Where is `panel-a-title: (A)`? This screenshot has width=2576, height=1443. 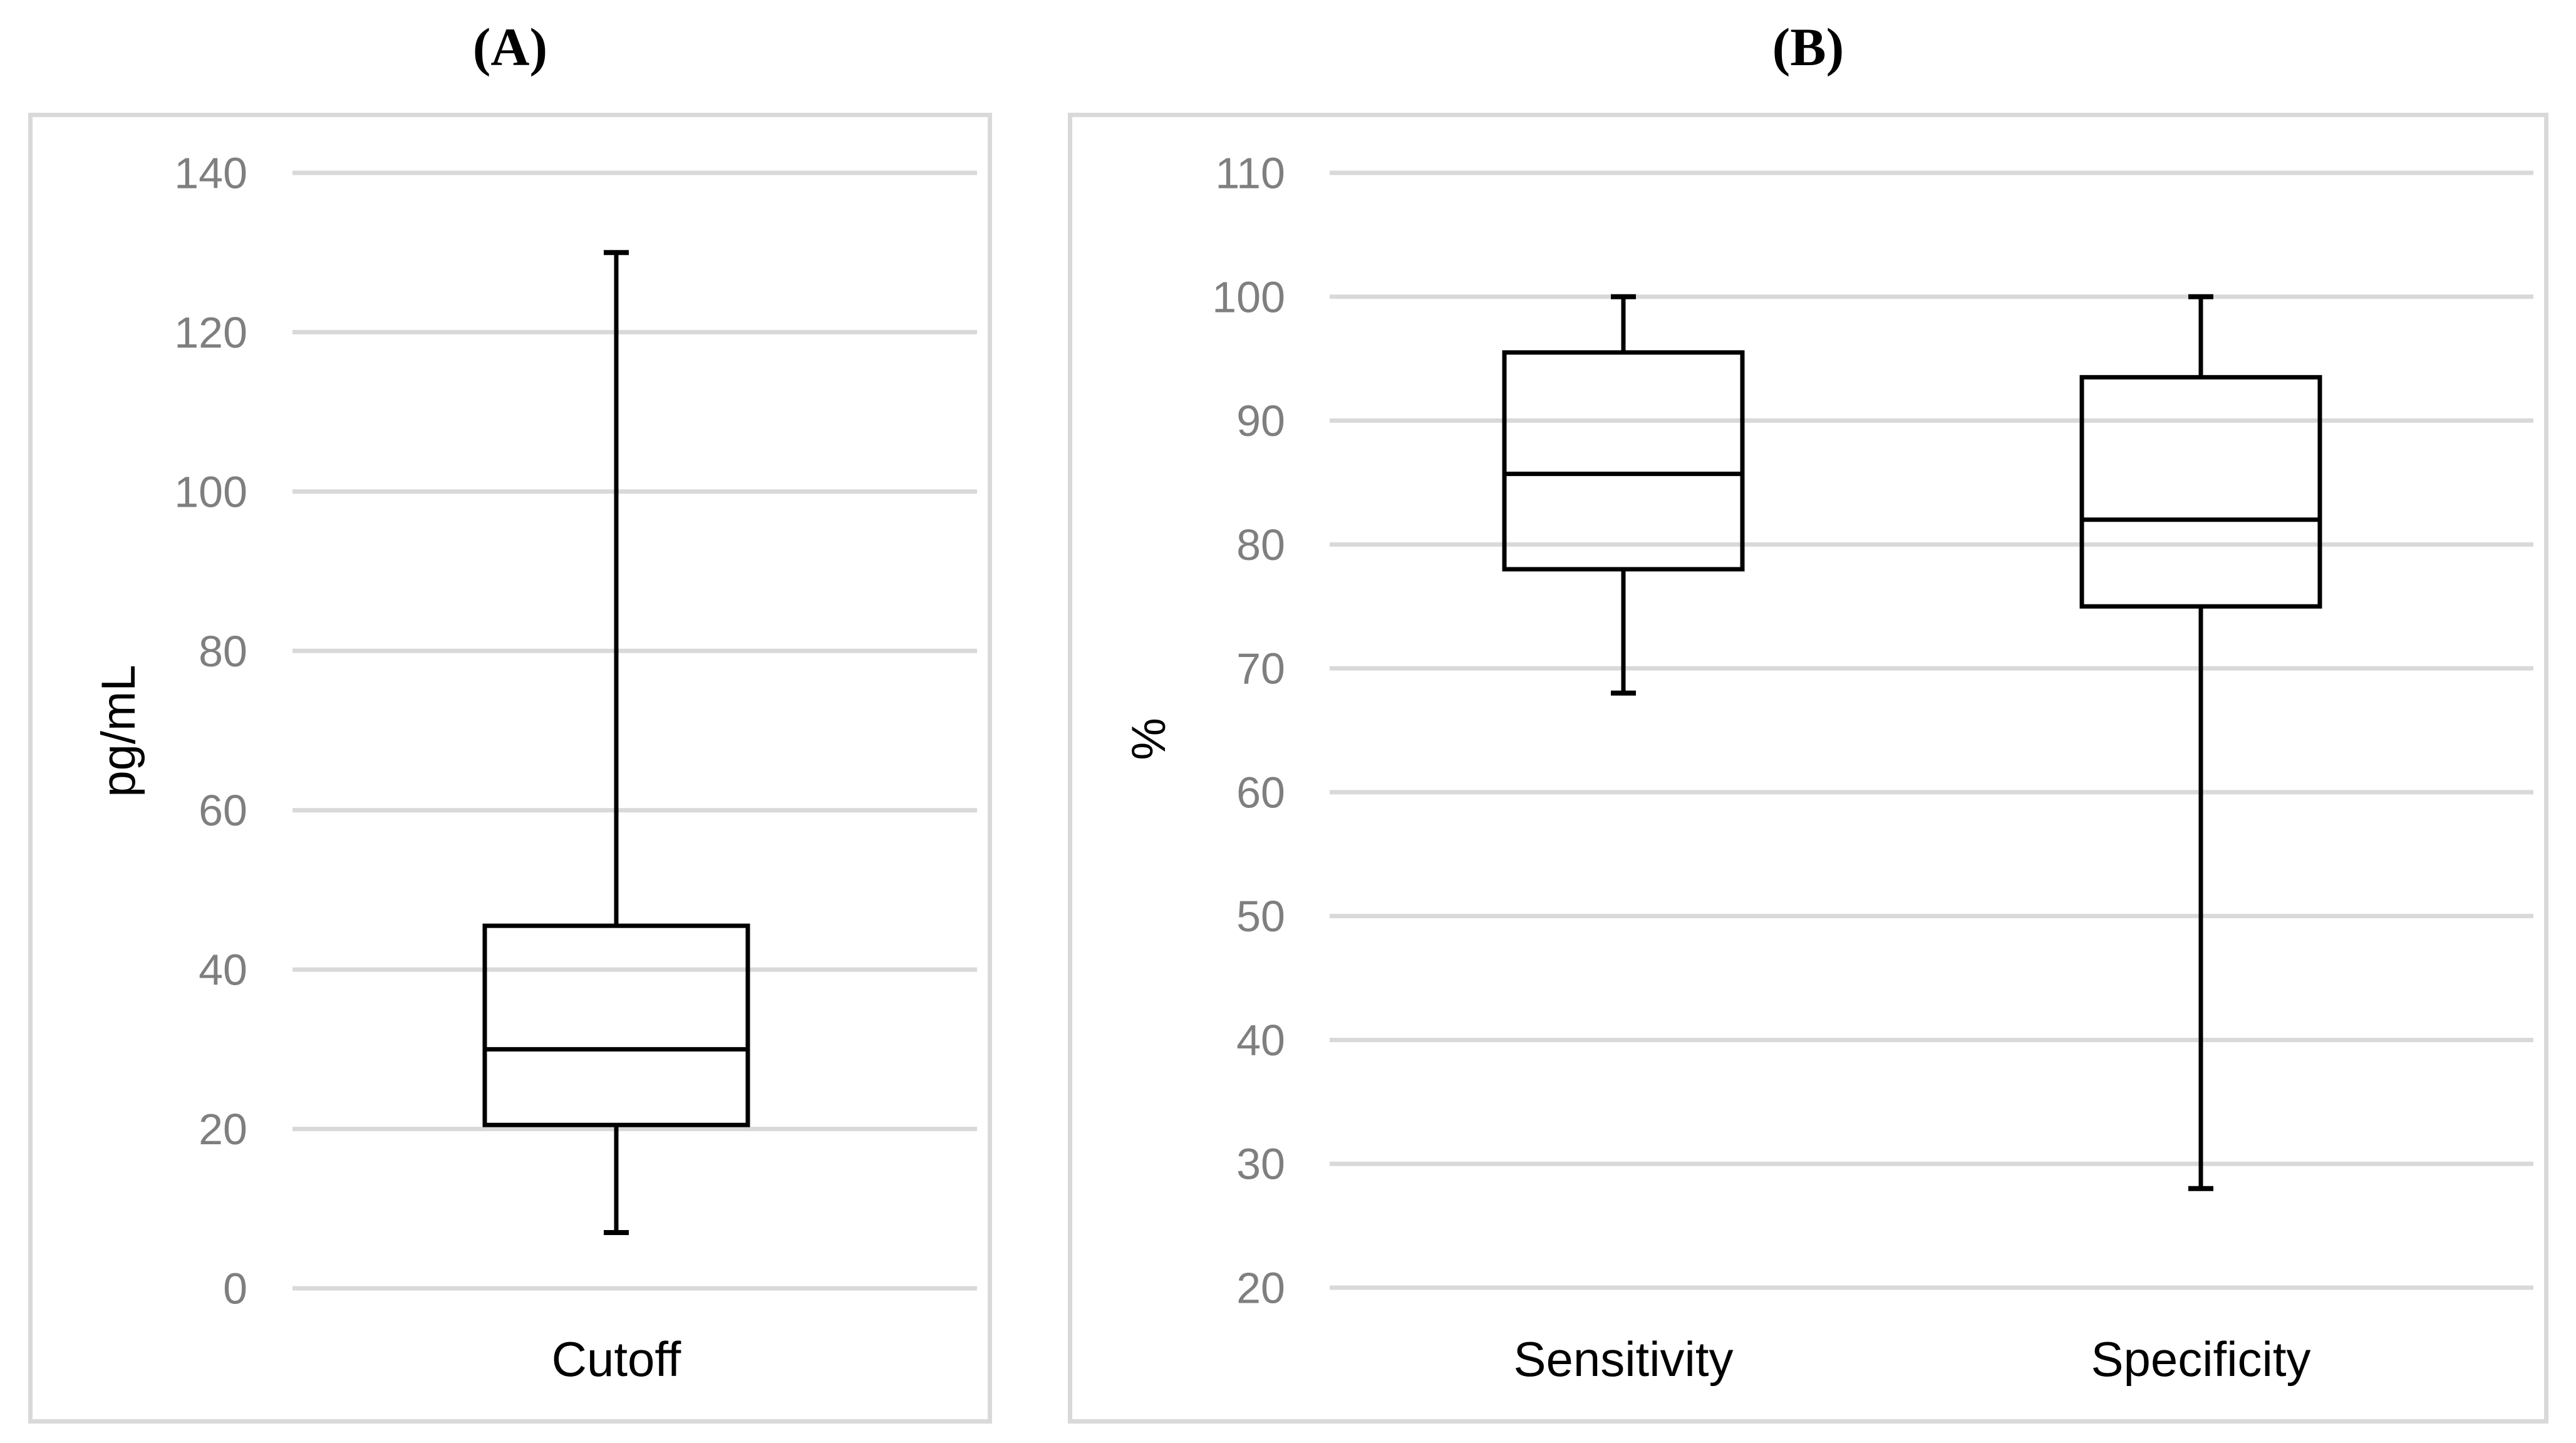
panel-a-title: (A) is located at coordinates (510, 47).